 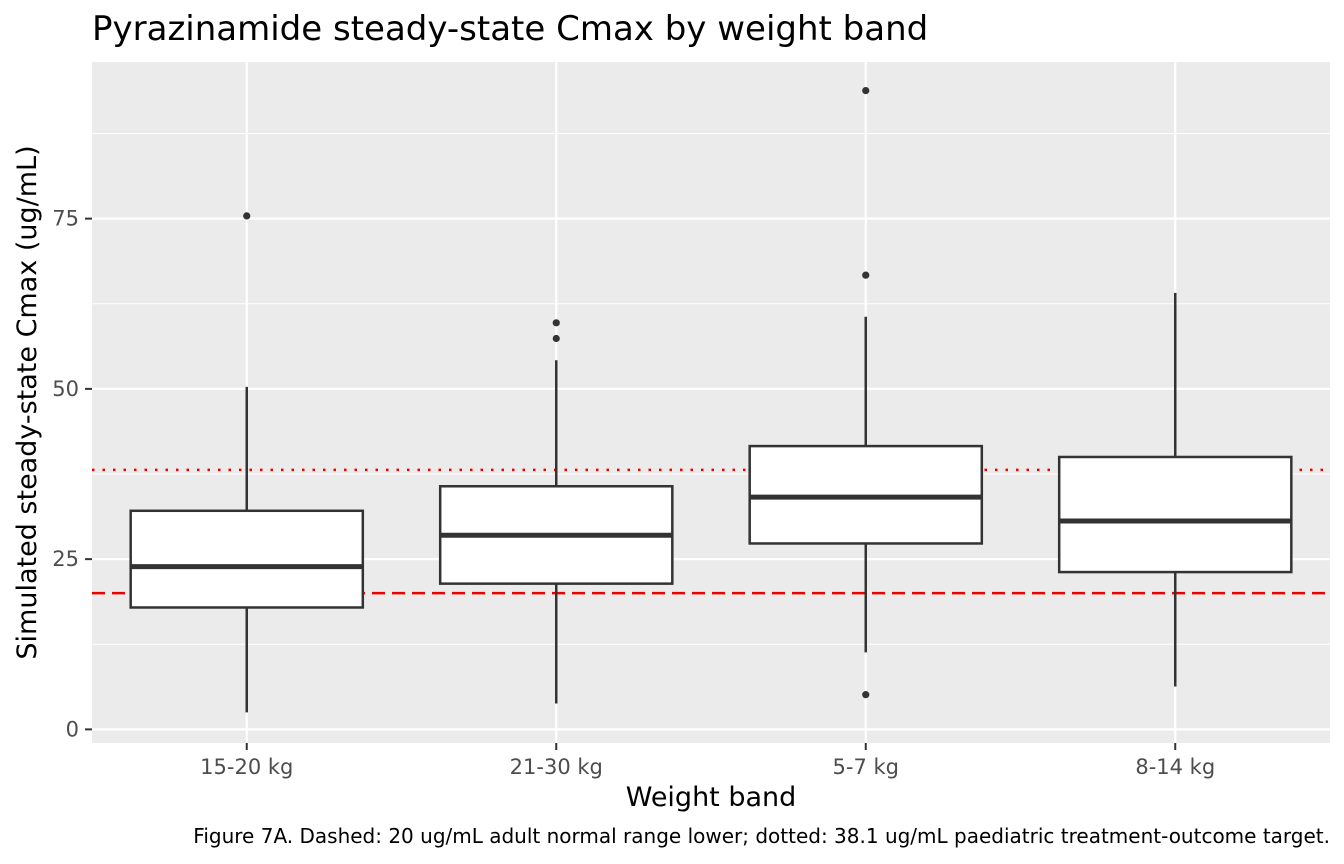 I want to click on box-8-14kg, so click(x=1175, y=489).